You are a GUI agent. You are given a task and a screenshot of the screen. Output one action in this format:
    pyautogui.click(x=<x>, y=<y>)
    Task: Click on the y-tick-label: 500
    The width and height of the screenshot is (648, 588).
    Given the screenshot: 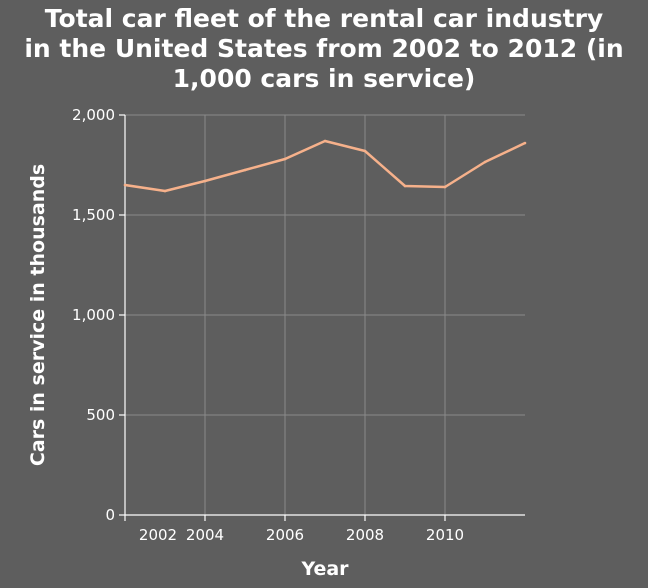 What is the action you would take?
    pyautogui.click(x=100, y=415)
    